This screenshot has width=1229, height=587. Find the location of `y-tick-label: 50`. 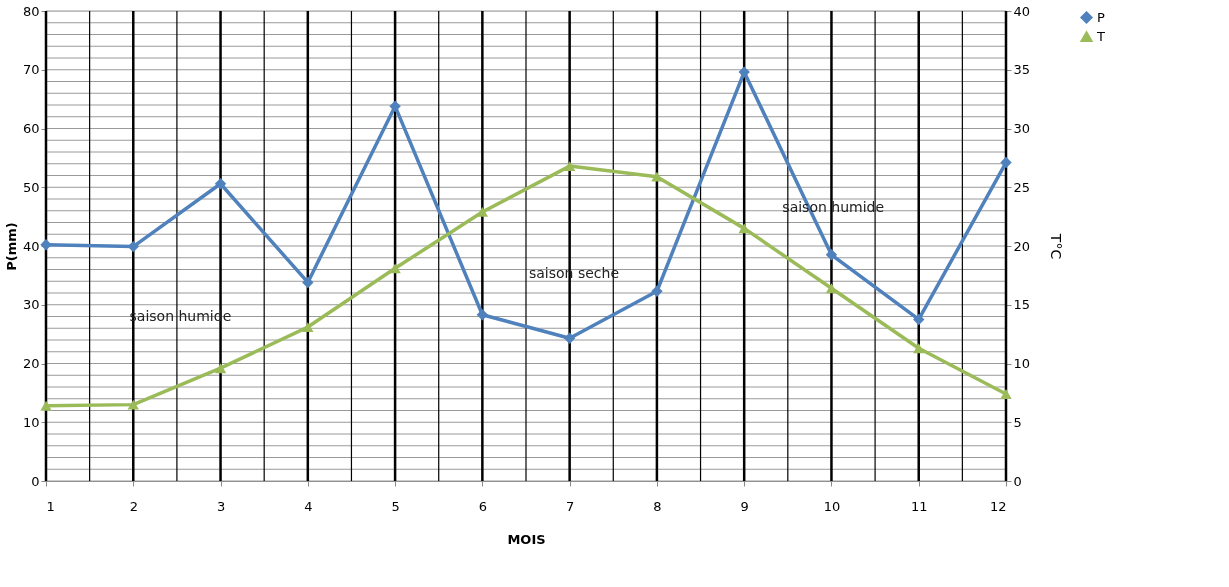

y-tick-label: 50 is located at coordinates (31, 187).